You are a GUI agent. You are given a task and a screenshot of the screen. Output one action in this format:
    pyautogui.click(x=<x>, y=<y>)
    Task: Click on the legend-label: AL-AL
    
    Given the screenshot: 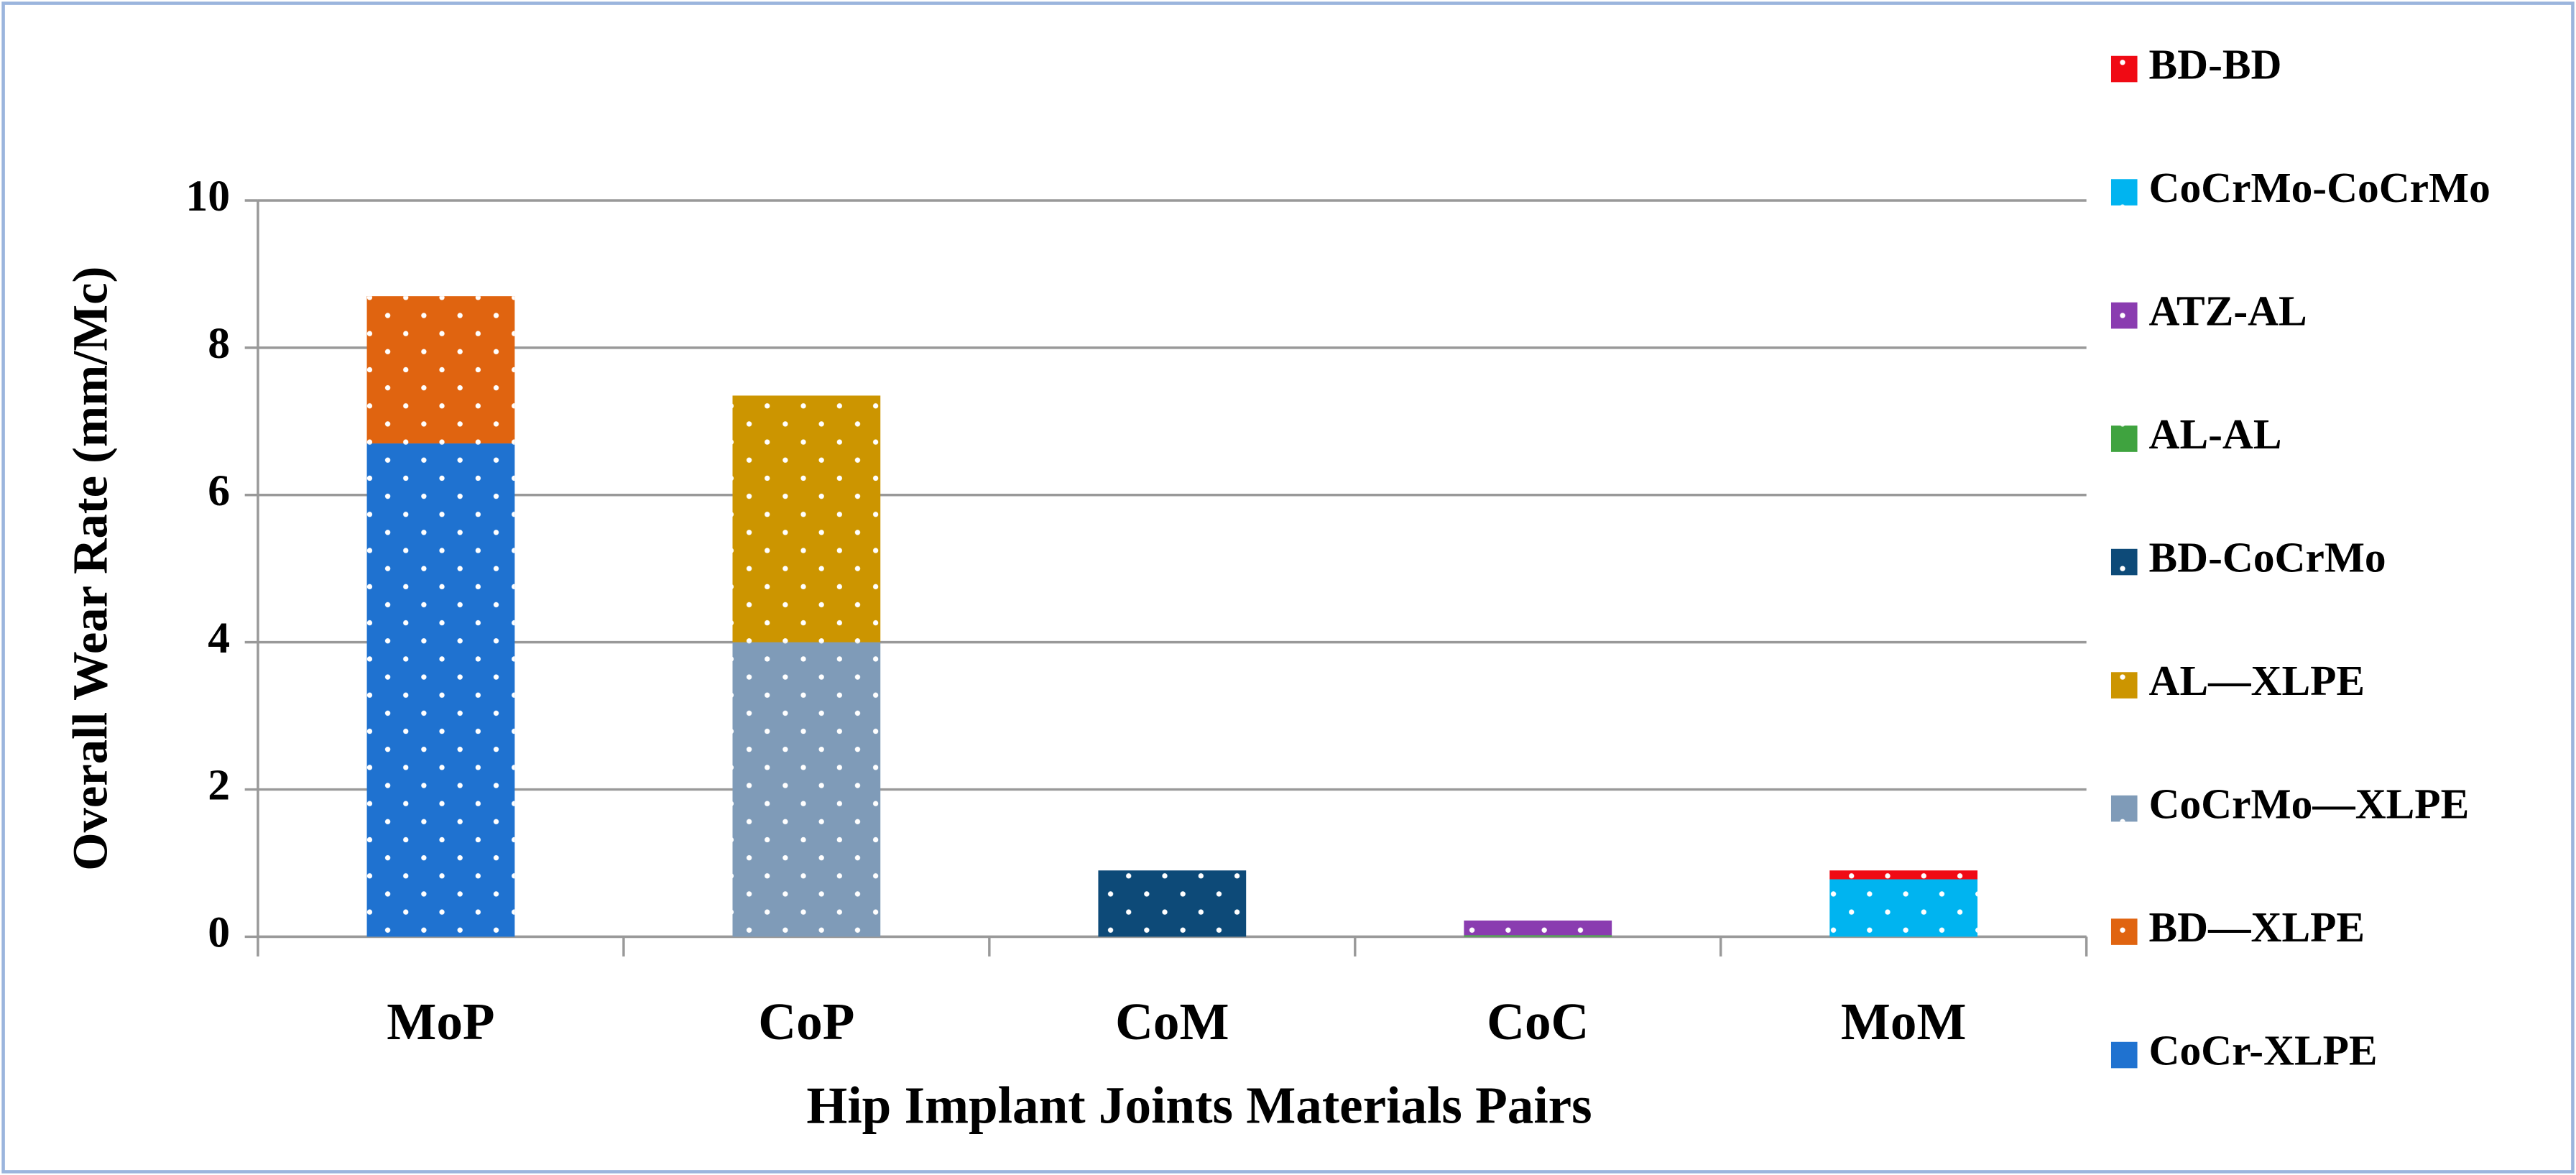 What is the action you would take?
    pyautogui.click(x=2215, y=434)
    